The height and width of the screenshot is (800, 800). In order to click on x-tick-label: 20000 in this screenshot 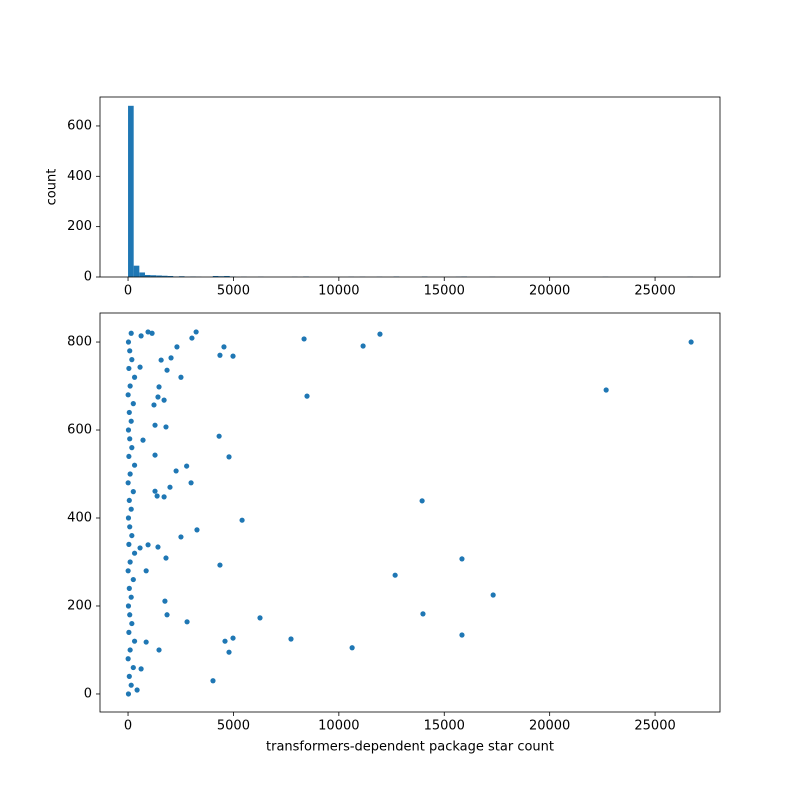, I will do `click(549, 726)`.